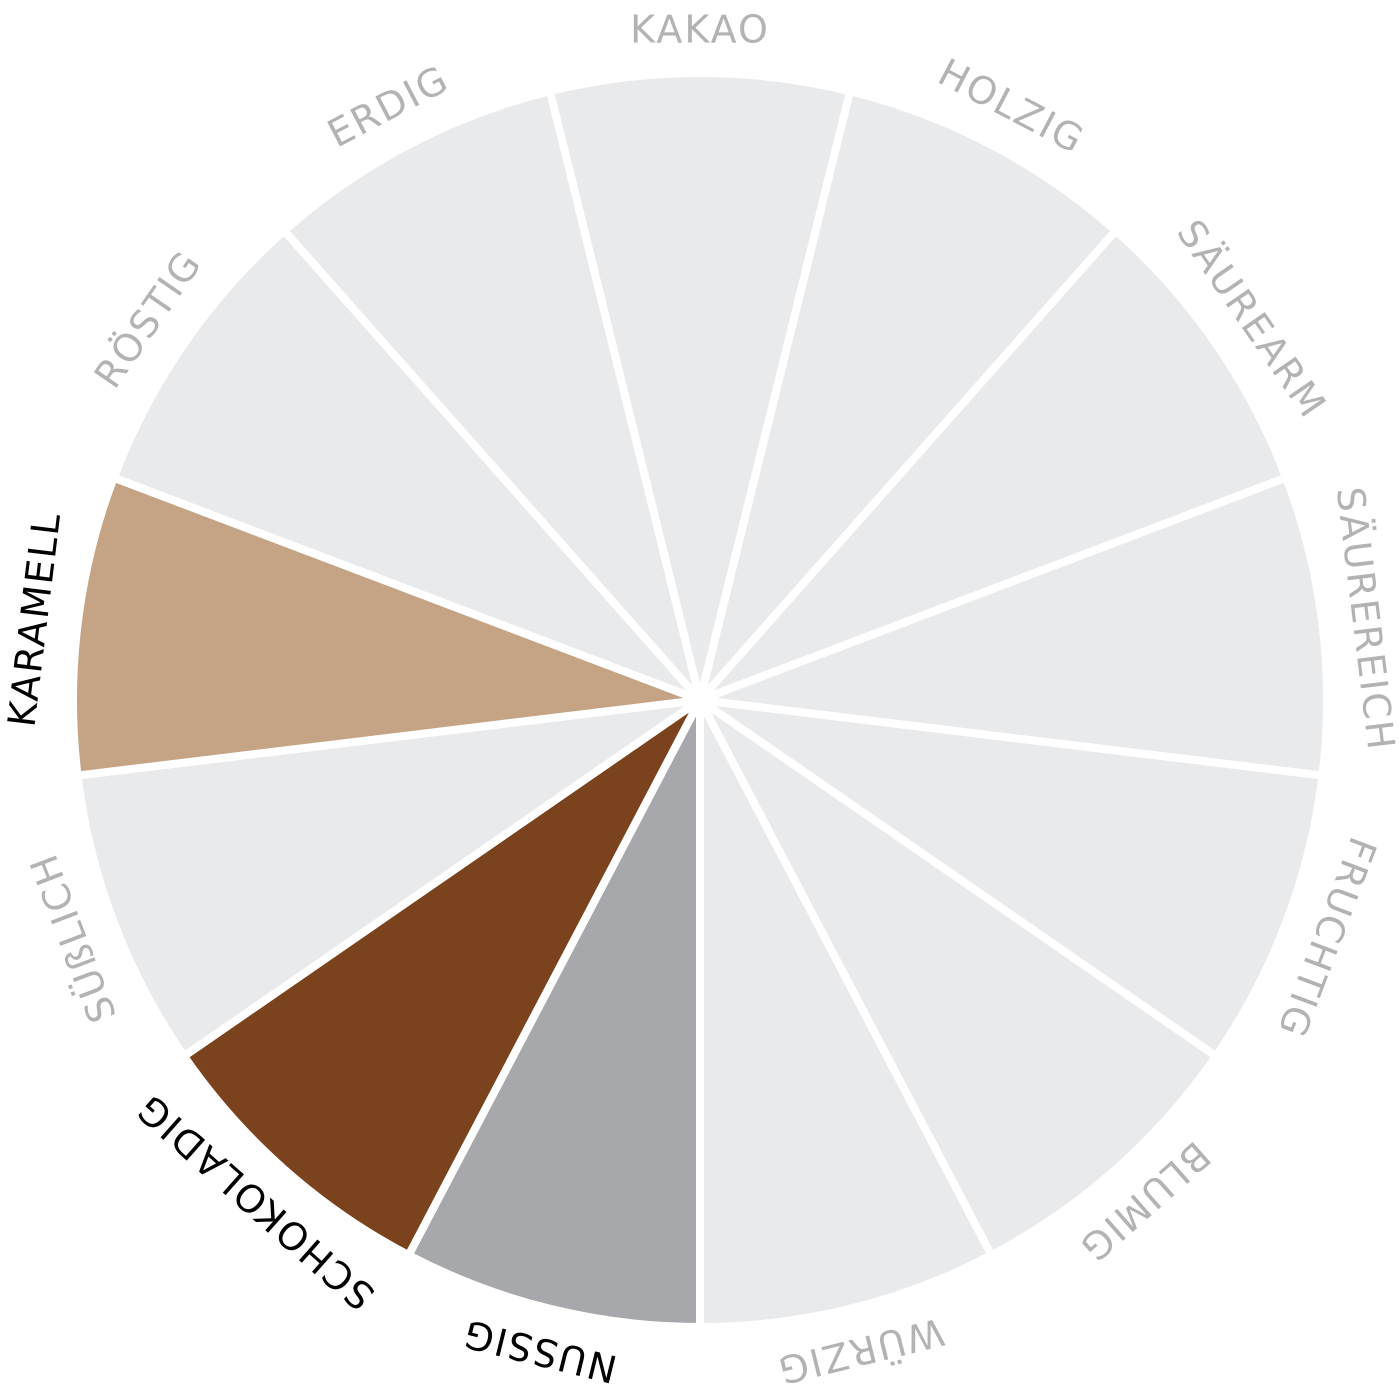  What do you see at coordinates (1364, 619) in the screenshot?
I see `segment-label: SÄUREREICH` at bounding box center [1364, 619].